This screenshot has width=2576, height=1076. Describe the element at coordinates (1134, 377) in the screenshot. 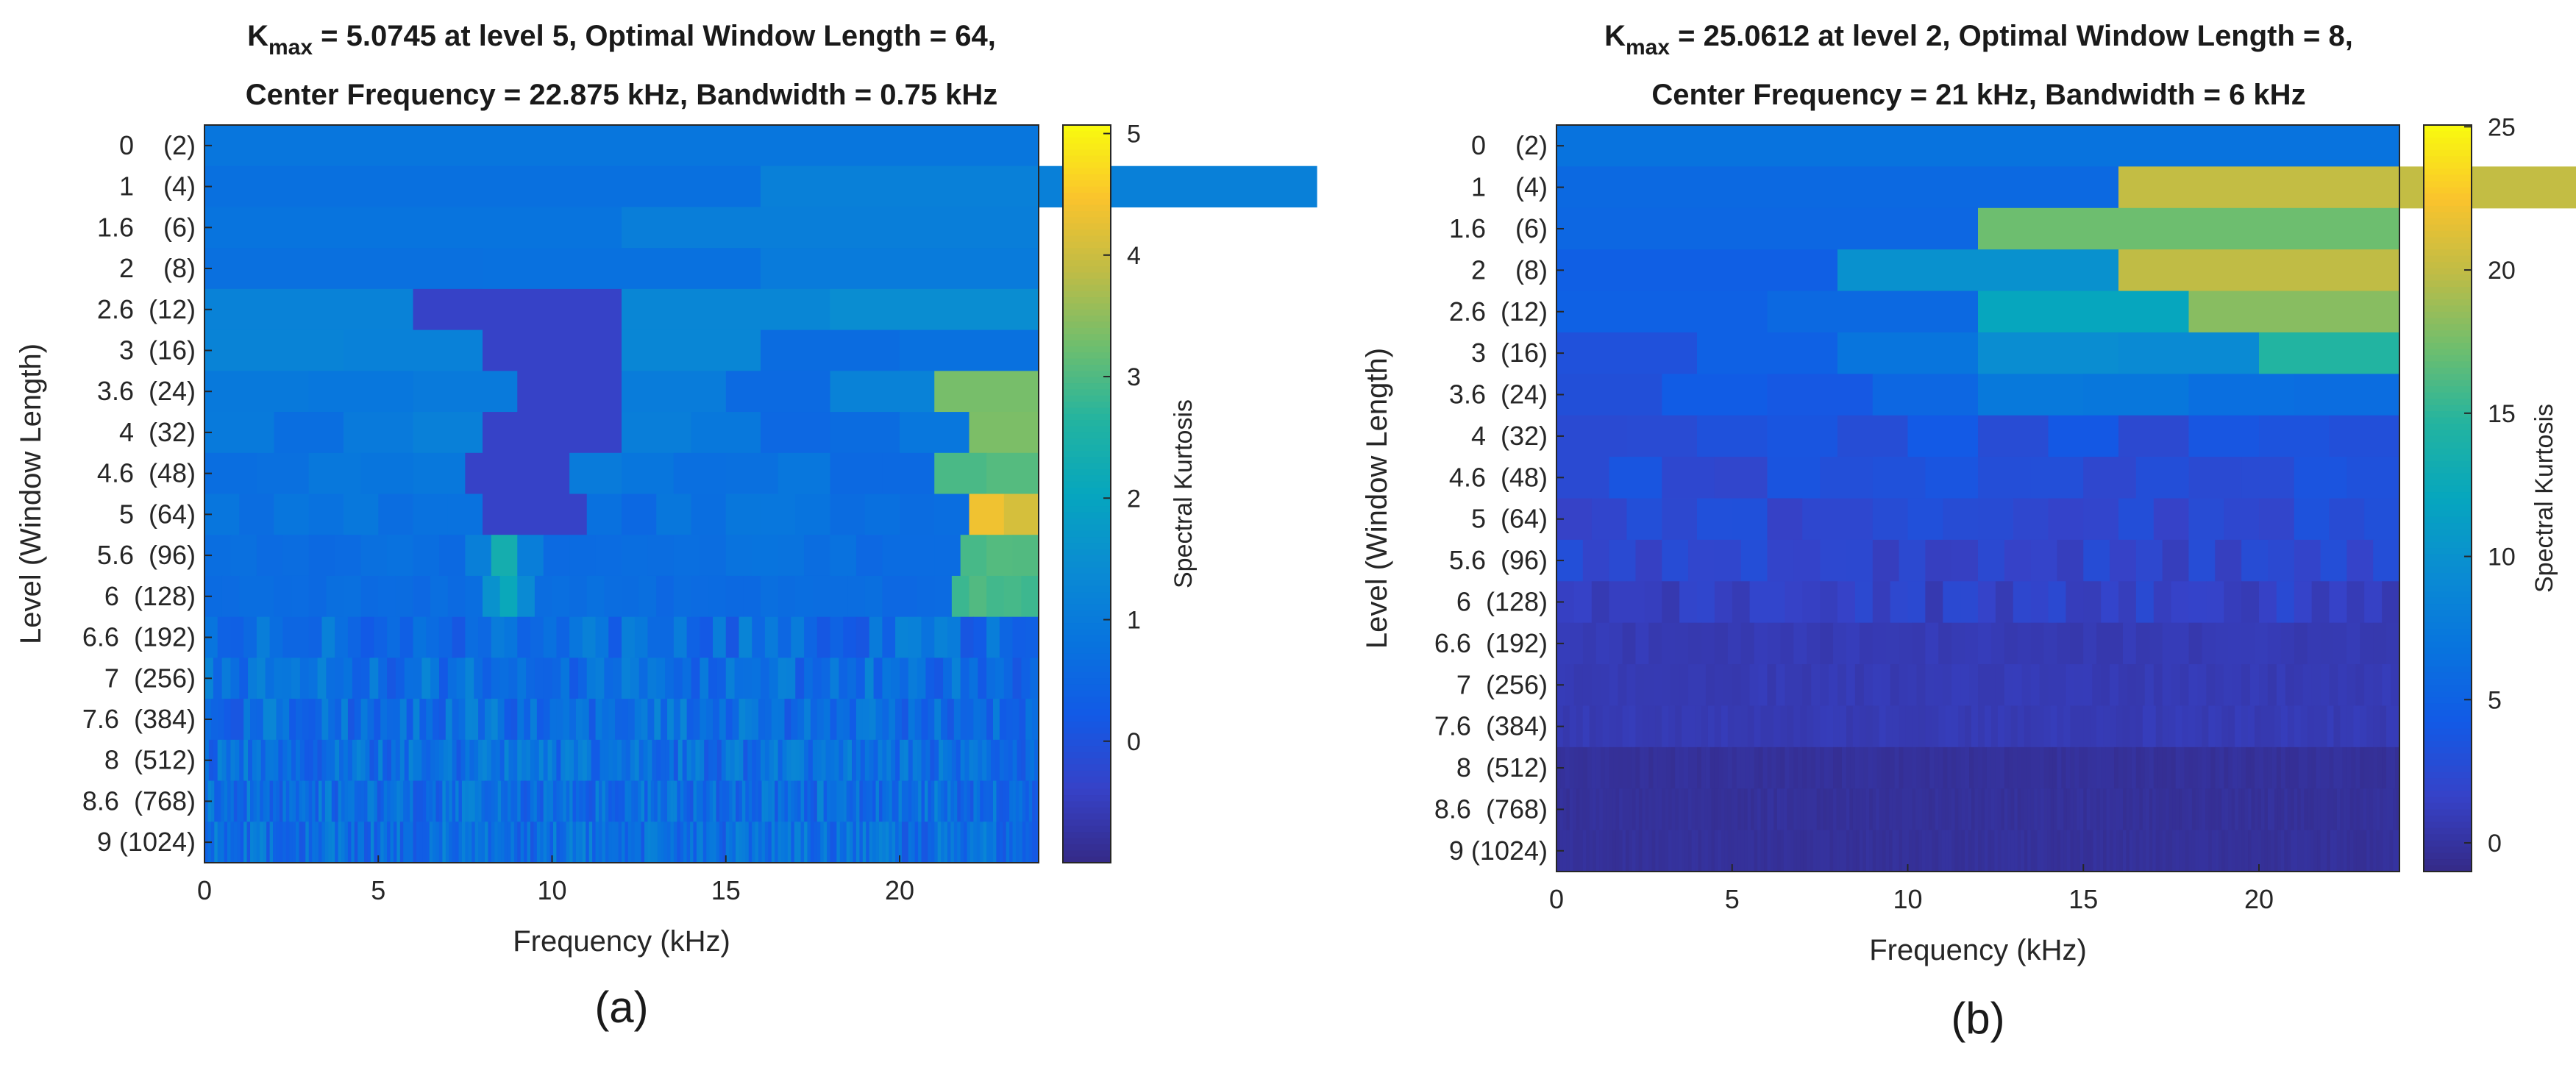

I see `colorbar-tick-label: 3` at that location.